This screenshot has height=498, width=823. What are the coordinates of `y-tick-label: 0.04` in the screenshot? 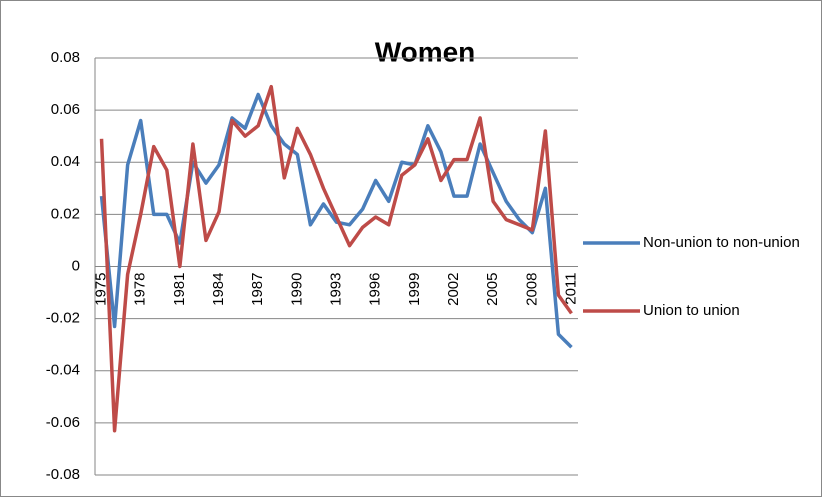 It's located at (65, 161).